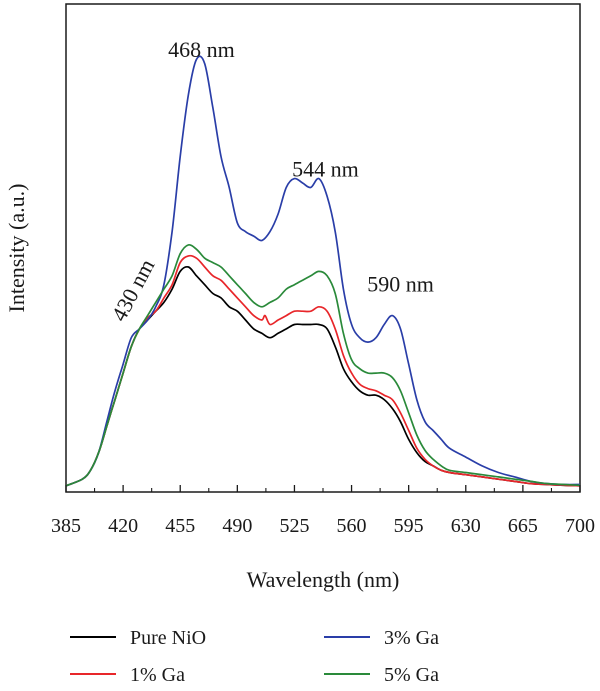  Describe the element at coordinates (180, 526) in the screenshot. I see `x-tick-label: 455` at that location.